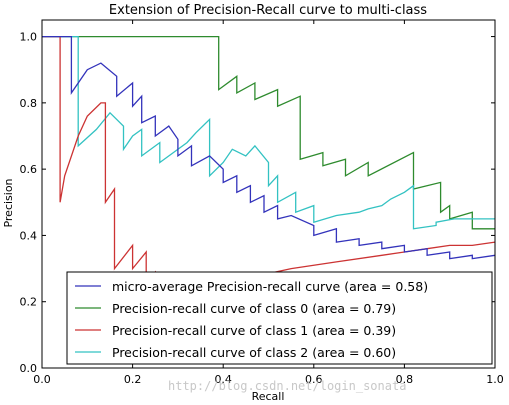  What do you see at coordinates (29, 37) in the screenshot?
I see `y-tick-label: 1.0` at bounding box center [29, 37].